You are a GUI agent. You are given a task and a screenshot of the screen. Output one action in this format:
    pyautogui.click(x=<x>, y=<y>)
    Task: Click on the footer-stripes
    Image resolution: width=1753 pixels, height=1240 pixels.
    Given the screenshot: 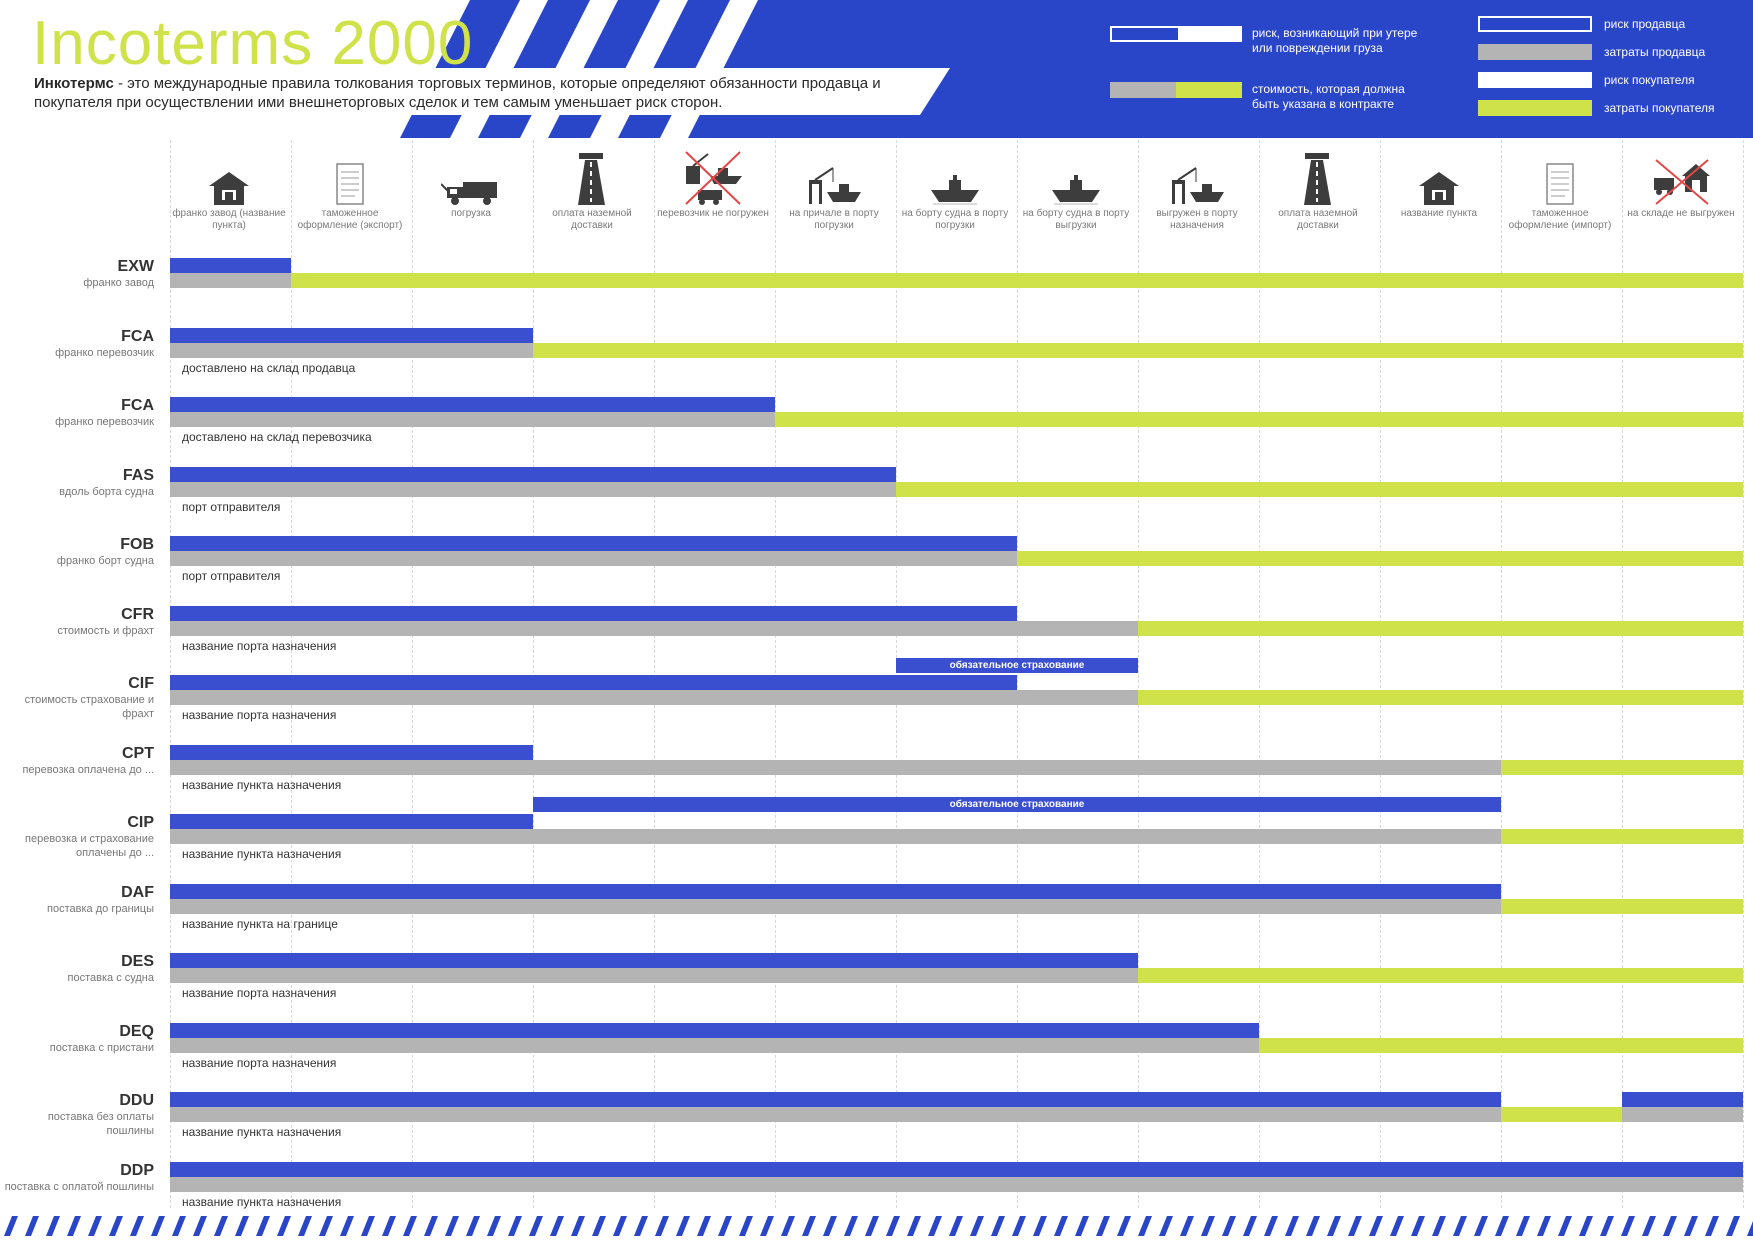 What is the action you would take?
    pyautogui.click(x=878, y=1226)
    